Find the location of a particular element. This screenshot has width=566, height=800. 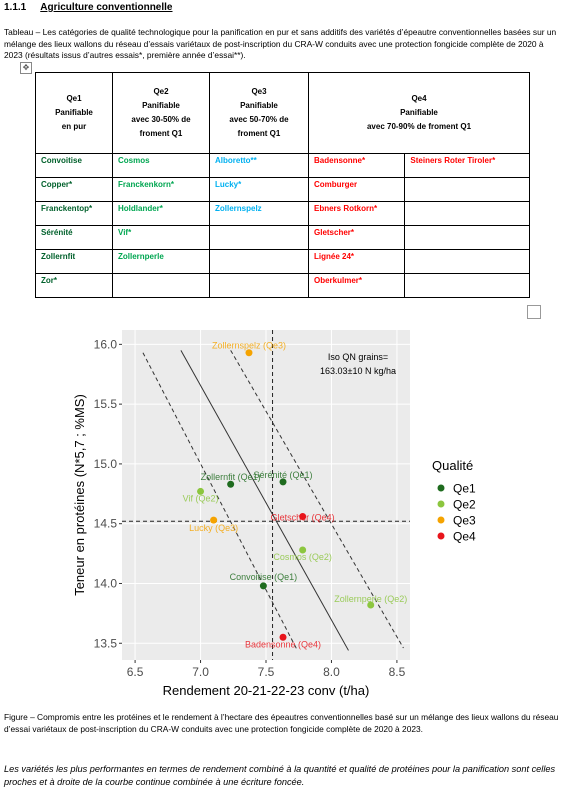

legend-label: Qe1 is located at coordinates (464, 489).